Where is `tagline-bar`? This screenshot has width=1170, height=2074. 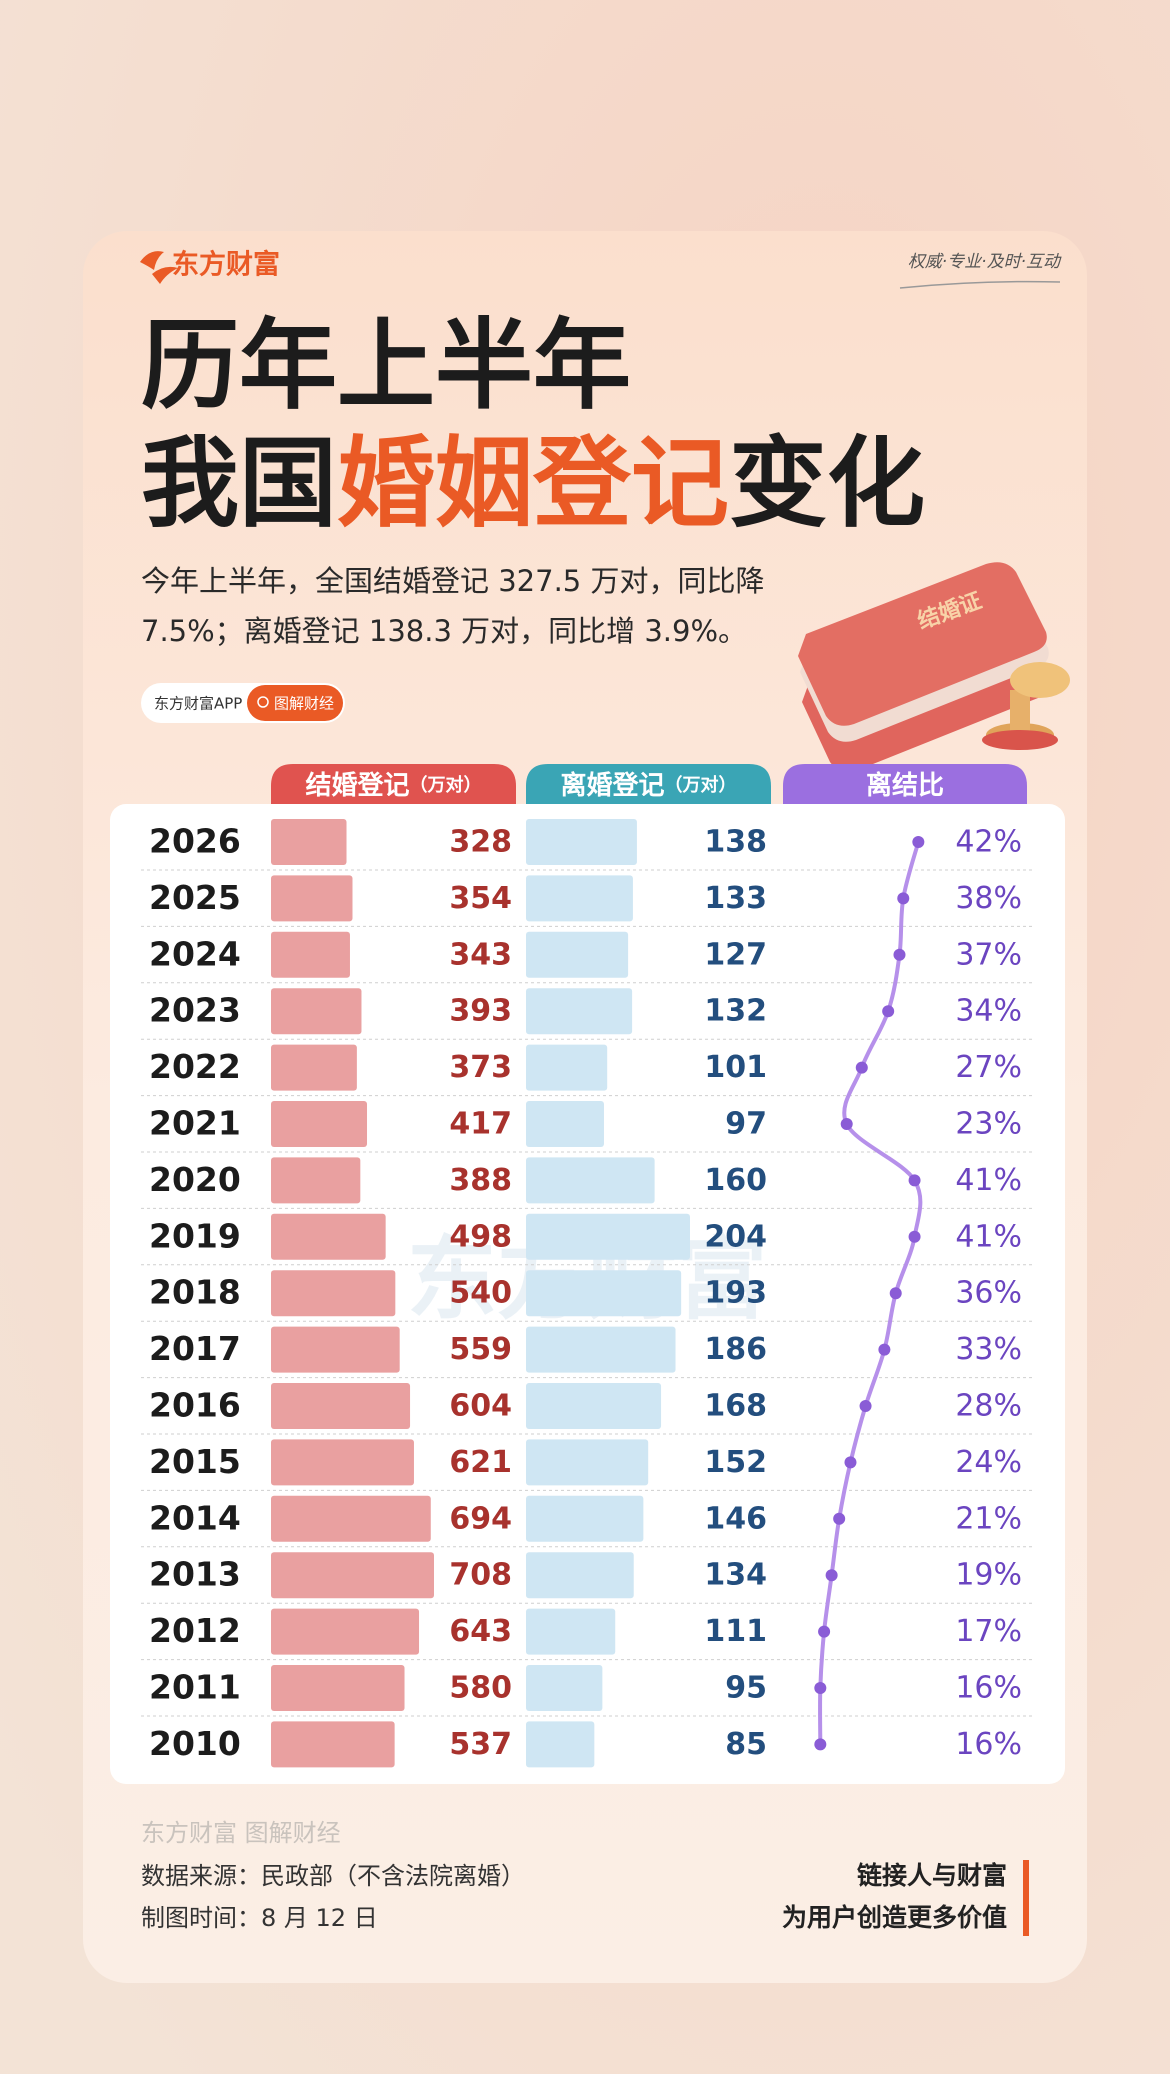 tagline-bar is located at coordinates (1026, 1898).